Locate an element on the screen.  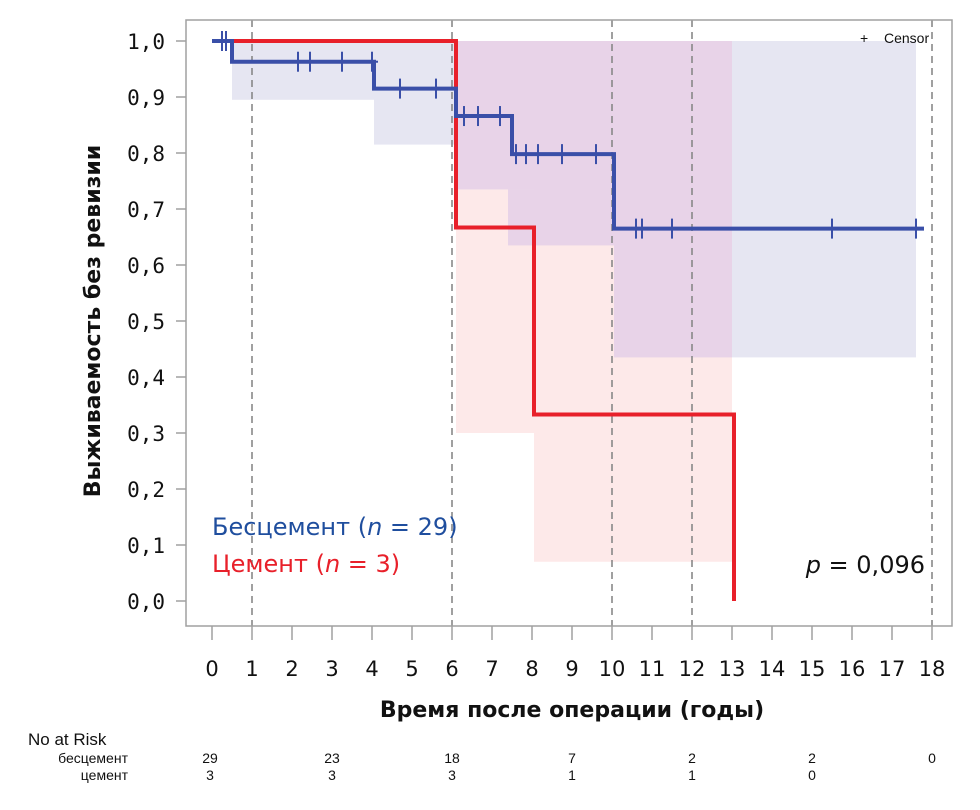
risk-row-label-bescement: бесцемент is located at coordinates (93, 758).